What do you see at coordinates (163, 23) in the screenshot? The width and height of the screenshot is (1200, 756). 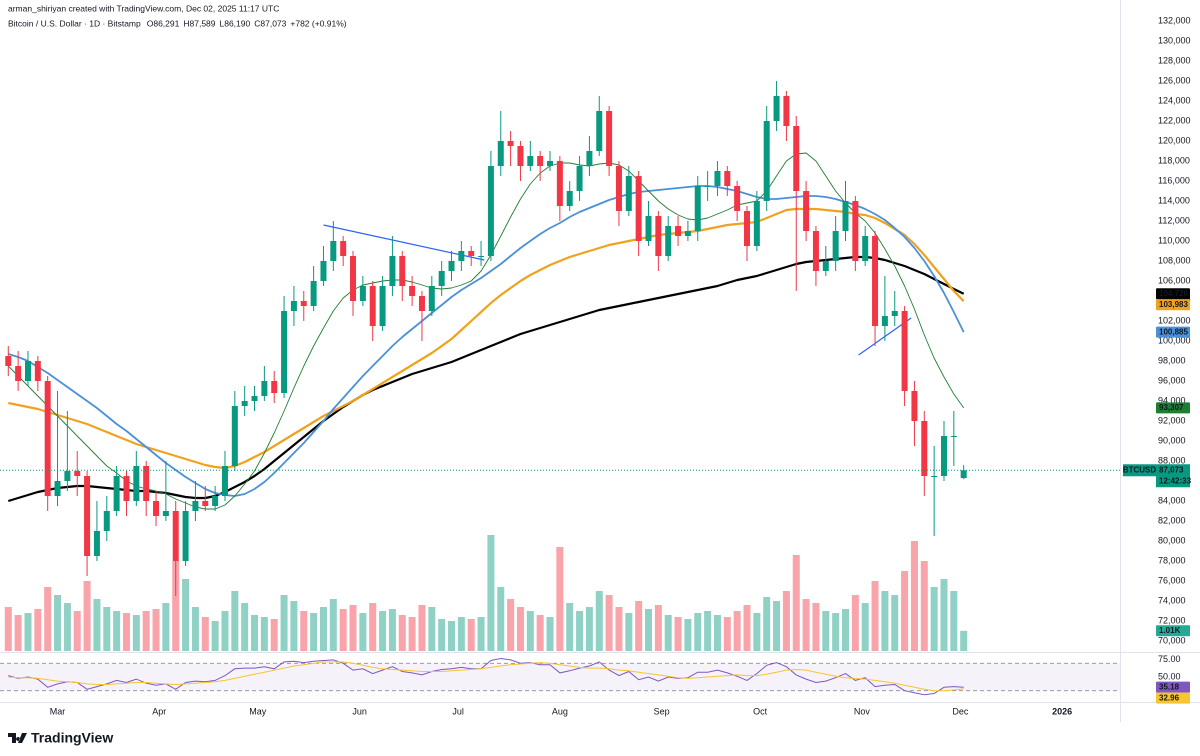 I see `ohlc-value: O86,291` at bounding box center [163, 23].